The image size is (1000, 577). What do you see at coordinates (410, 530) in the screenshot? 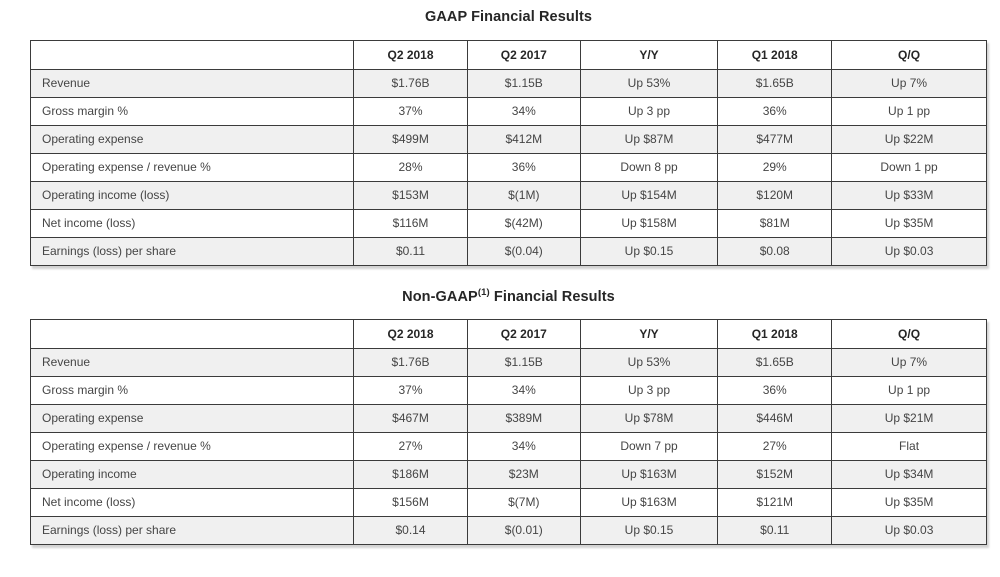
I see `cell-value: $0.14` at bounding box center [410, 530].